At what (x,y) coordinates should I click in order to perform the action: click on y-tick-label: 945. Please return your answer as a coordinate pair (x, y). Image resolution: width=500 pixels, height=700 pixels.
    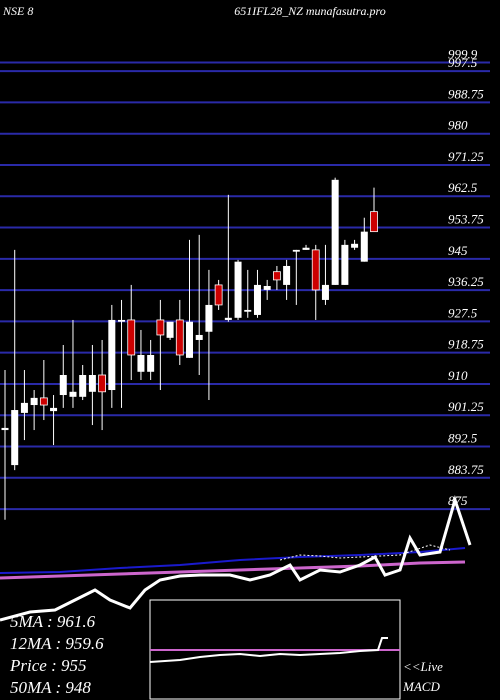
    Looking at the image, I should click on (458, 250).